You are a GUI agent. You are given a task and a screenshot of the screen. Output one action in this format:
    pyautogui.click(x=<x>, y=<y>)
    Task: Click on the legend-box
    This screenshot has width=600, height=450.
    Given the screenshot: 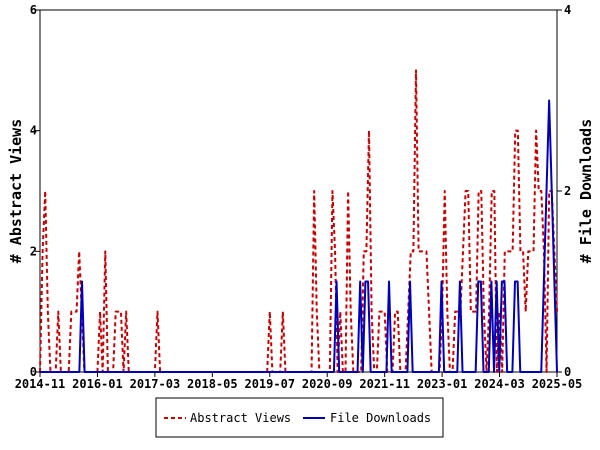 What is the action you would take?
    pyautogui.click(x=299, y=417)
    